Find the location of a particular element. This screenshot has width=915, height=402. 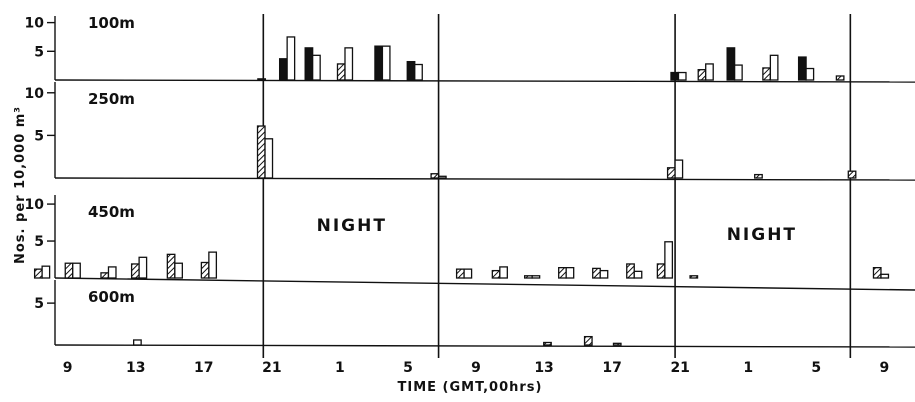

bar-100m-6-solid is located at coordinates (675, 76).